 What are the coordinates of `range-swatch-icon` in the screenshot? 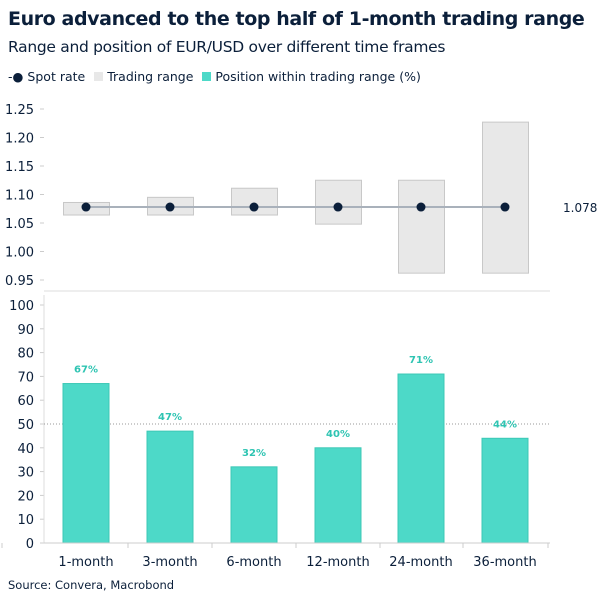 It's located at (99, 76).